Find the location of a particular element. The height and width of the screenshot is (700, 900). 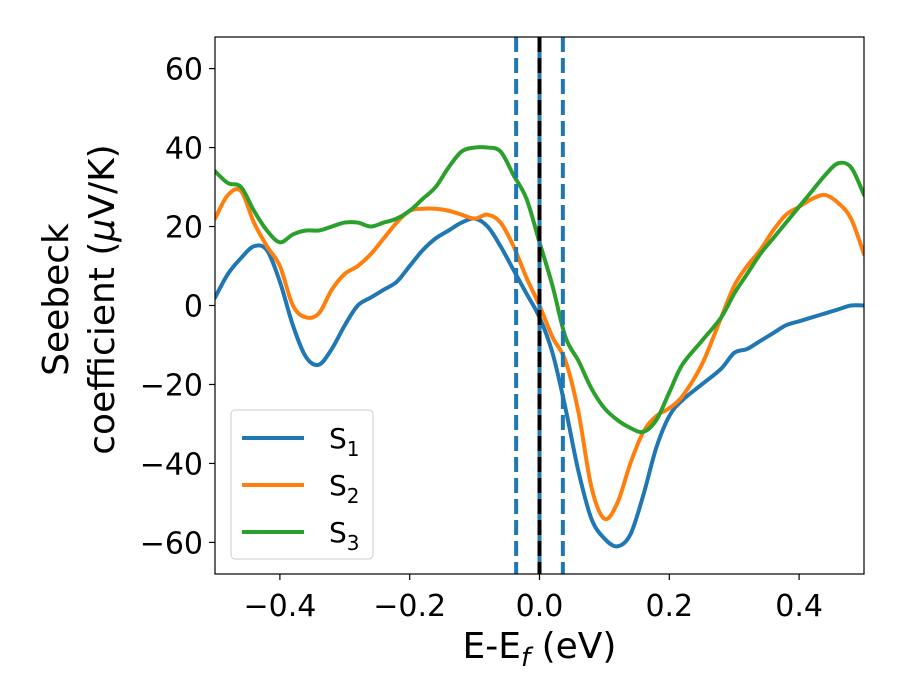

legend: S1 S2 S3 is located at coordinates (302, 484).